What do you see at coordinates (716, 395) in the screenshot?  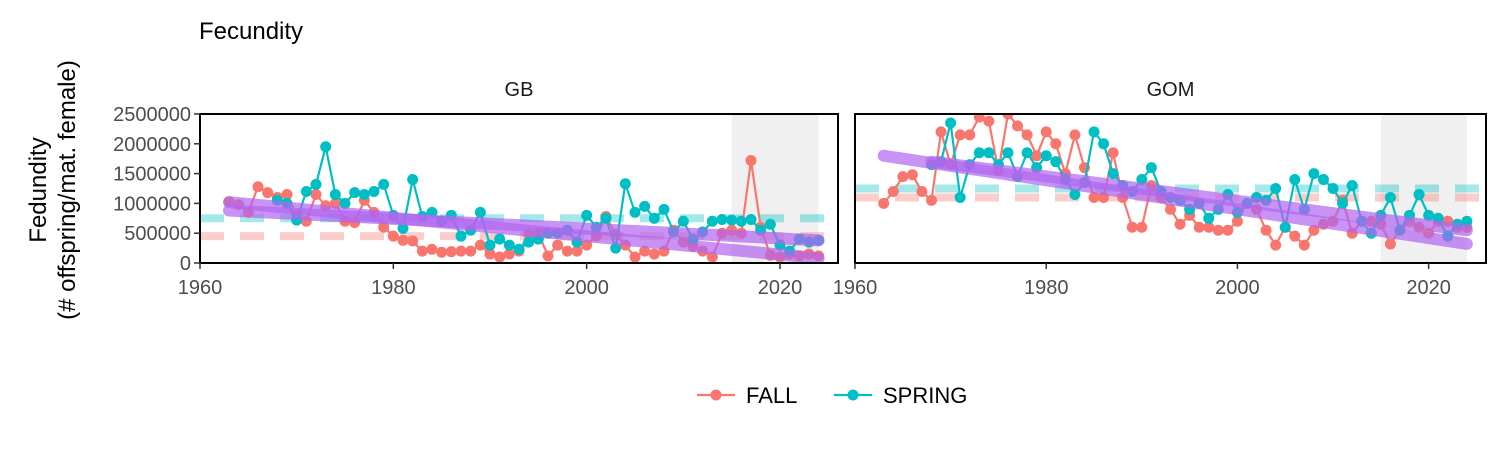 I see `legend-key-point` at bounding box center [716, 395].